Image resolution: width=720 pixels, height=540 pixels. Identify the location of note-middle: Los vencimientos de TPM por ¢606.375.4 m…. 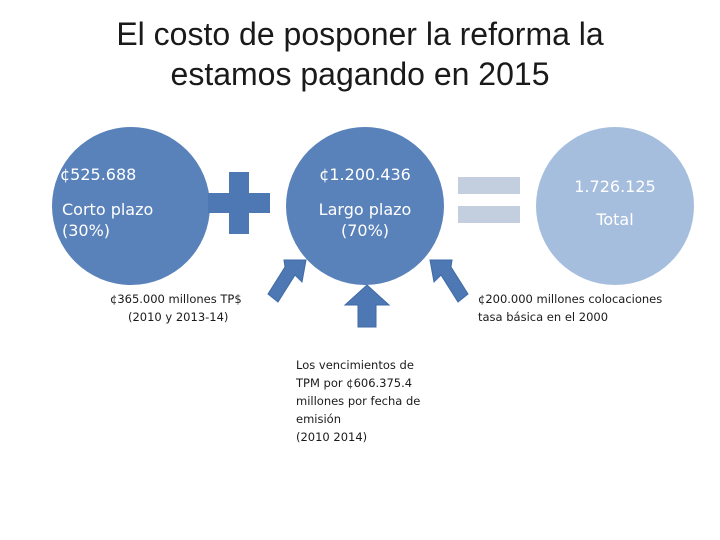
(376, 401).